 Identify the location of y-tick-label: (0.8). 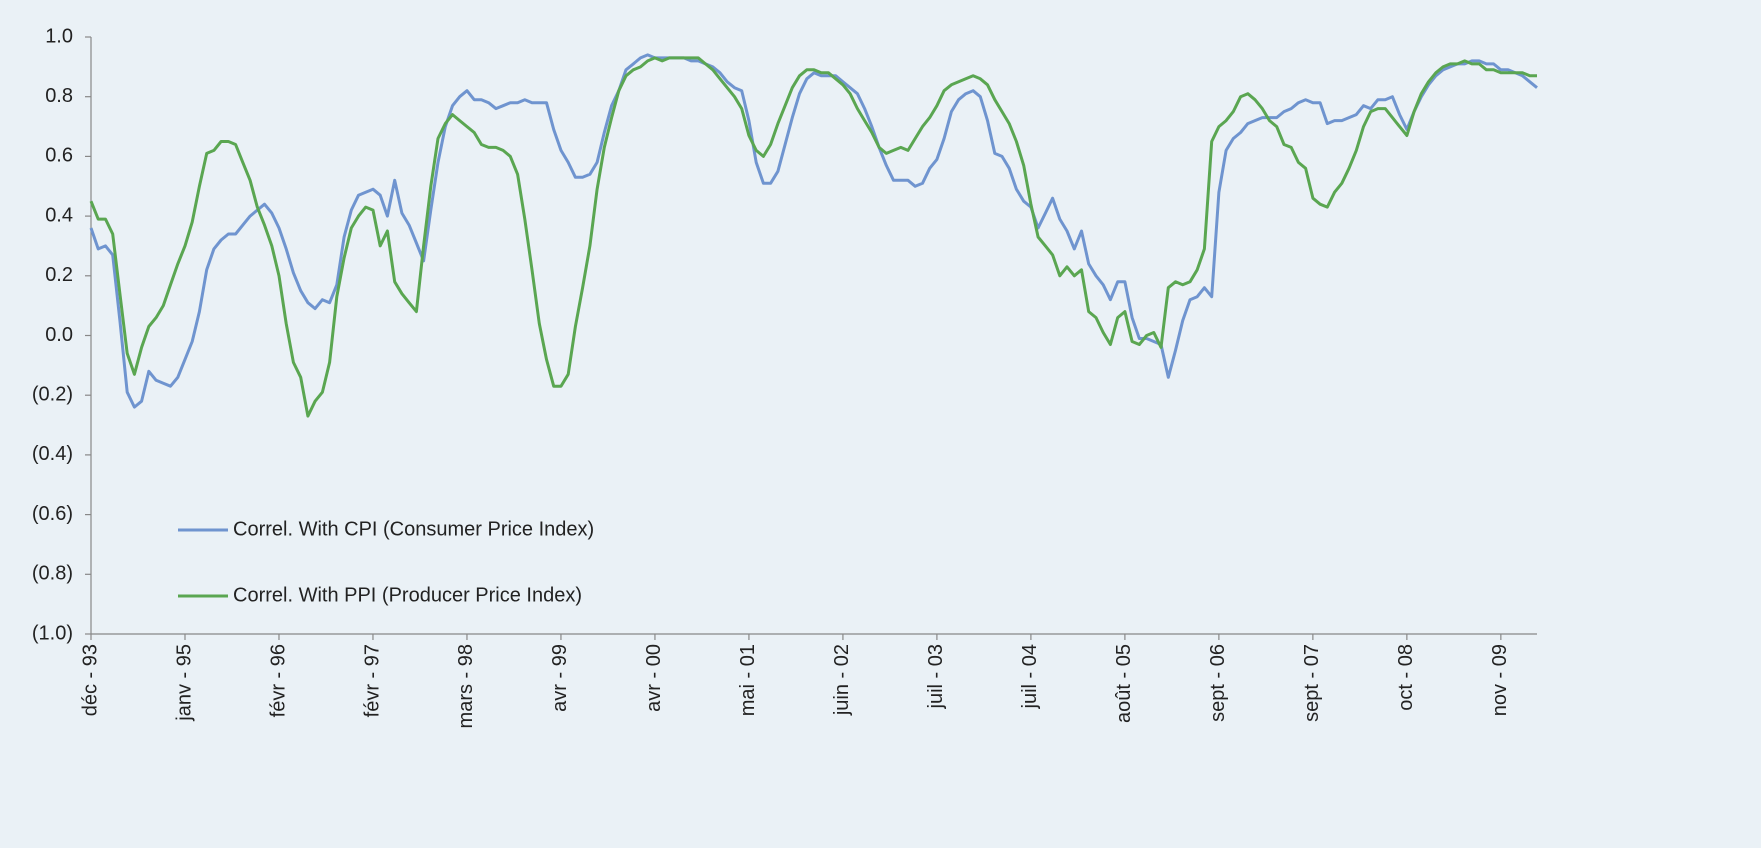
(52, 574).